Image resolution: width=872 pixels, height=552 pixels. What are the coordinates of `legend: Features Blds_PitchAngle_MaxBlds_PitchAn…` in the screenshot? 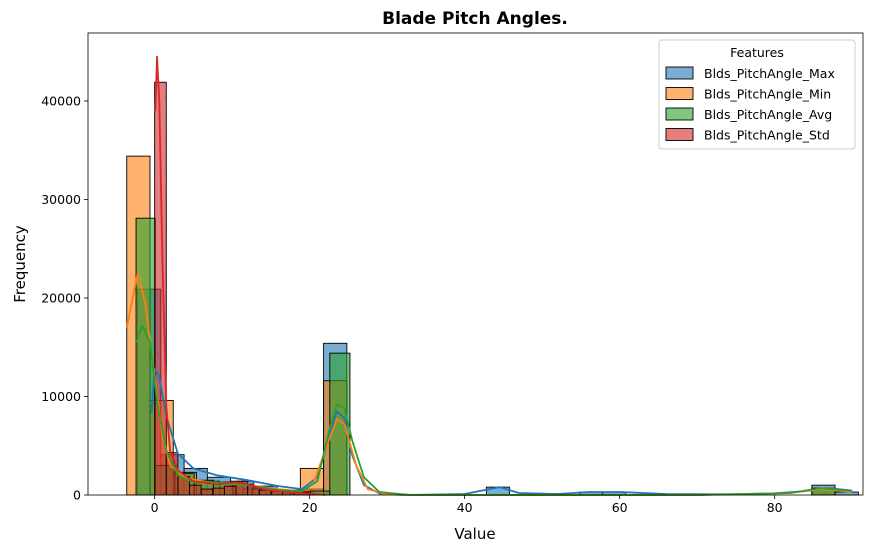 It's located at (757, 94).